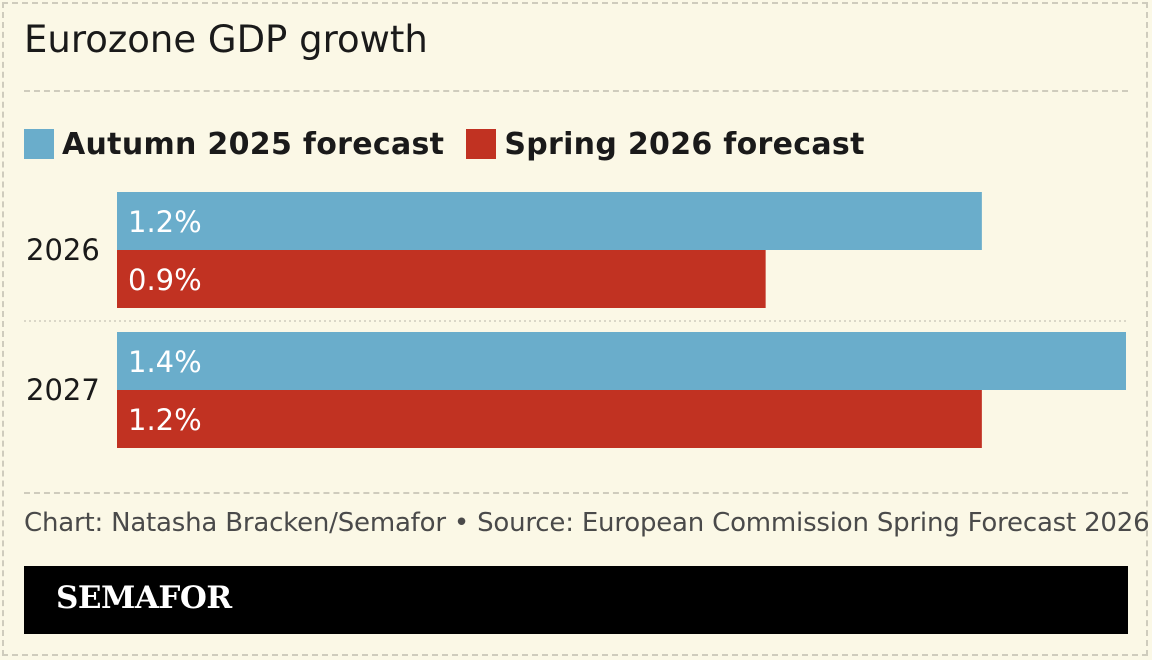  I want to click on legend-label-autumn: Autumn 2025 forecast, so click(253, 144).